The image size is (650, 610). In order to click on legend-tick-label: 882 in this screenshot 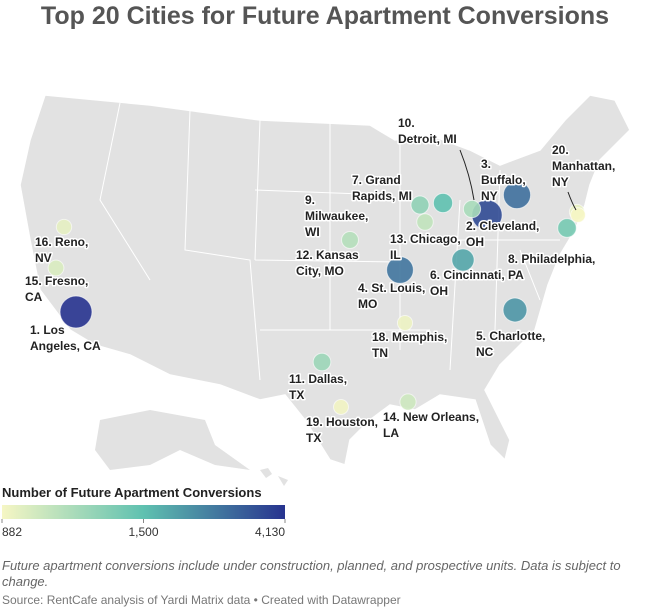, I will do `click(12, 532)`.